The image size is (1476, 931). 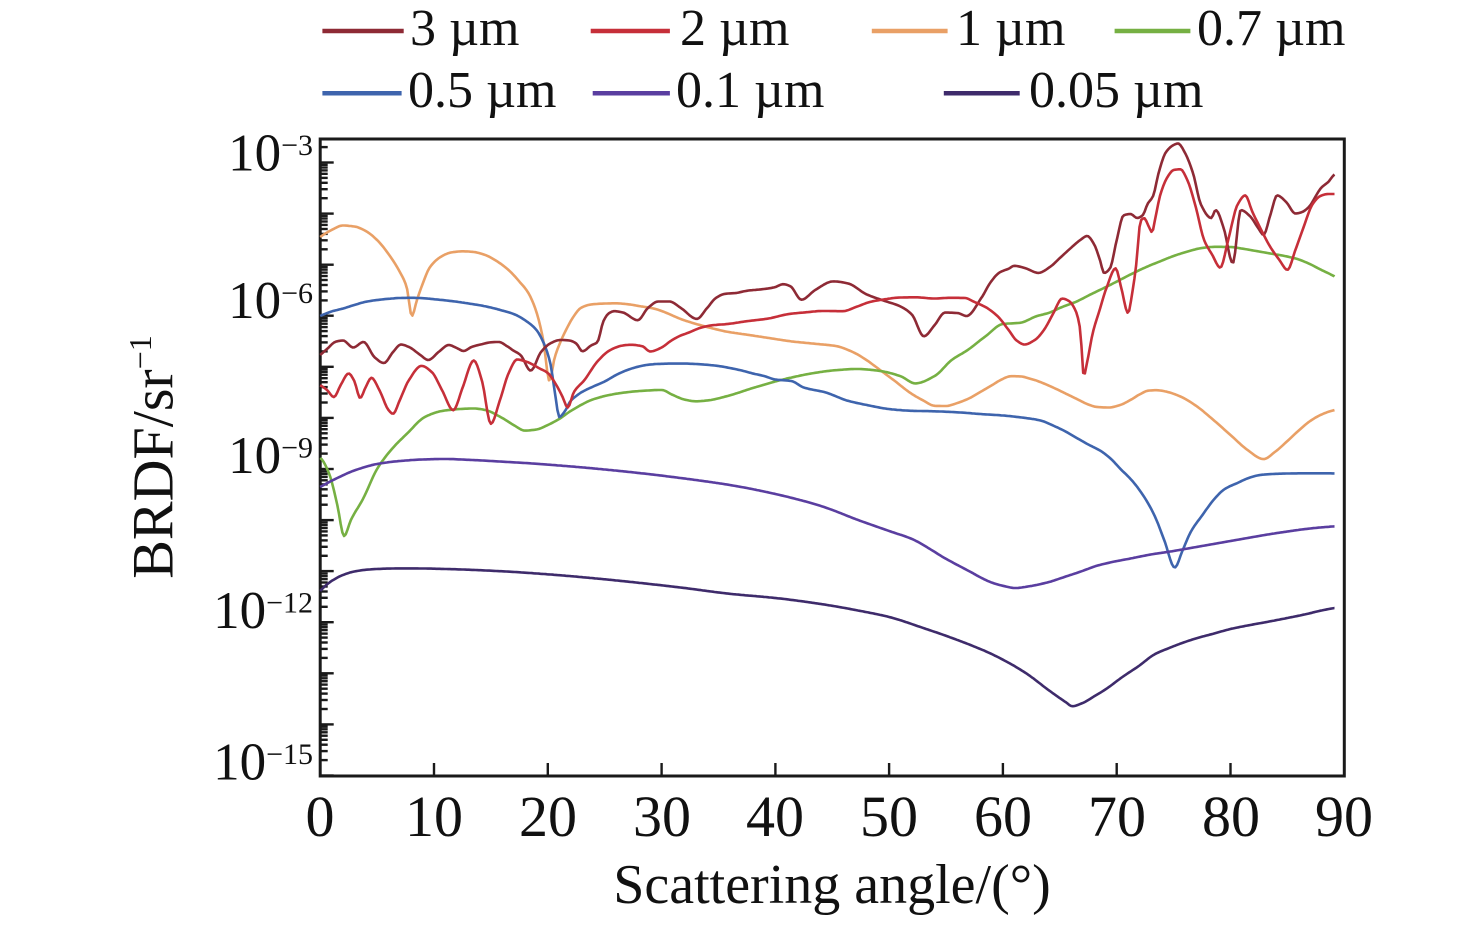 What do you see at coordinates (320, 816) in the screenshot?
I see `svg-text: 0` at bounding box center [320, 816].